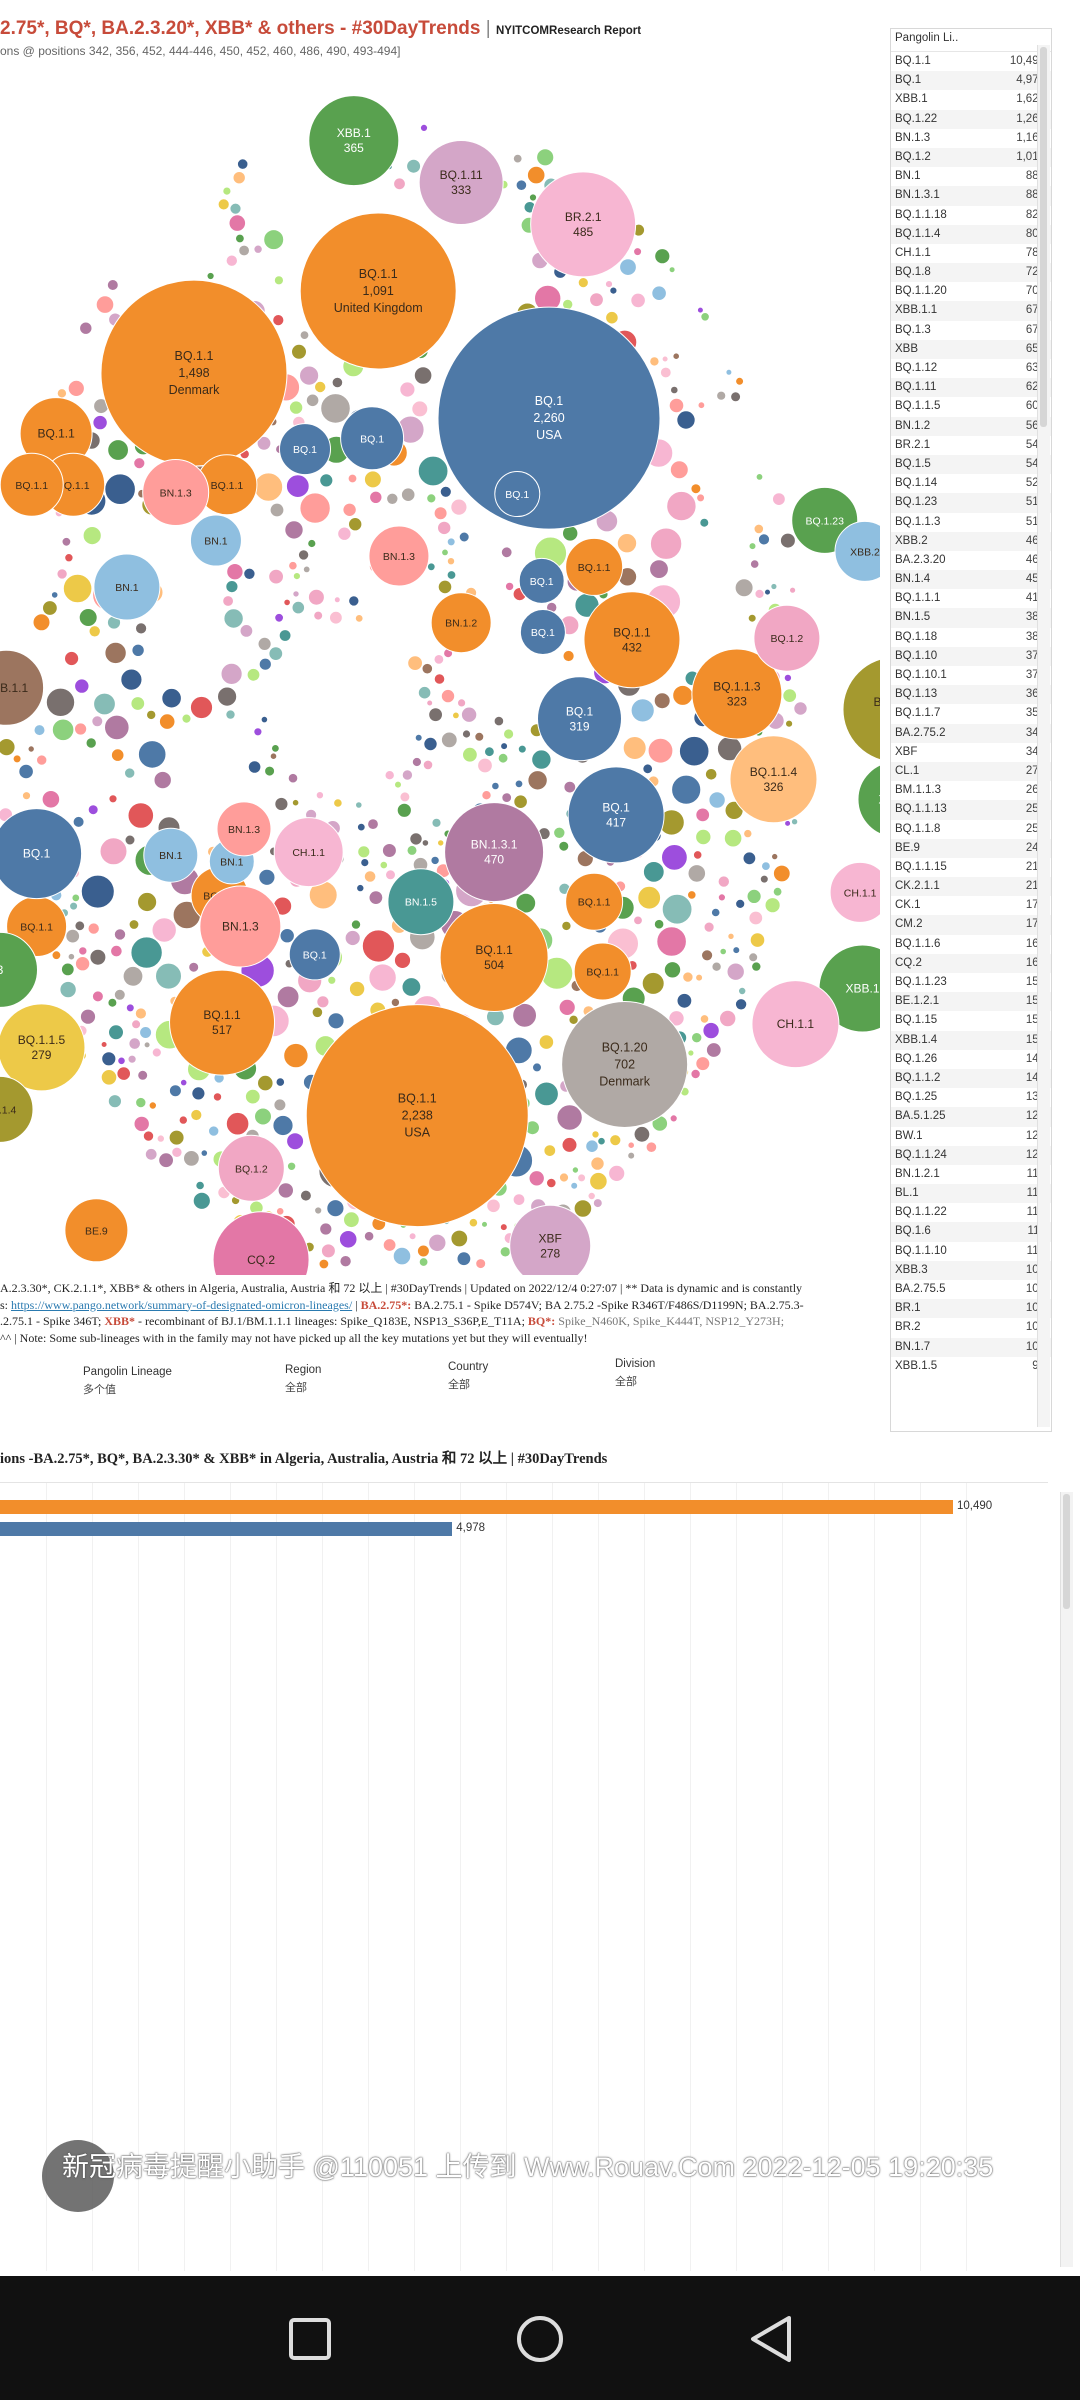 The image size is (1080, 2400). Describe the element at coordinates (971, 1212) in the screenshot. I see `table-row: BQ.1.1.22 114` at that location.